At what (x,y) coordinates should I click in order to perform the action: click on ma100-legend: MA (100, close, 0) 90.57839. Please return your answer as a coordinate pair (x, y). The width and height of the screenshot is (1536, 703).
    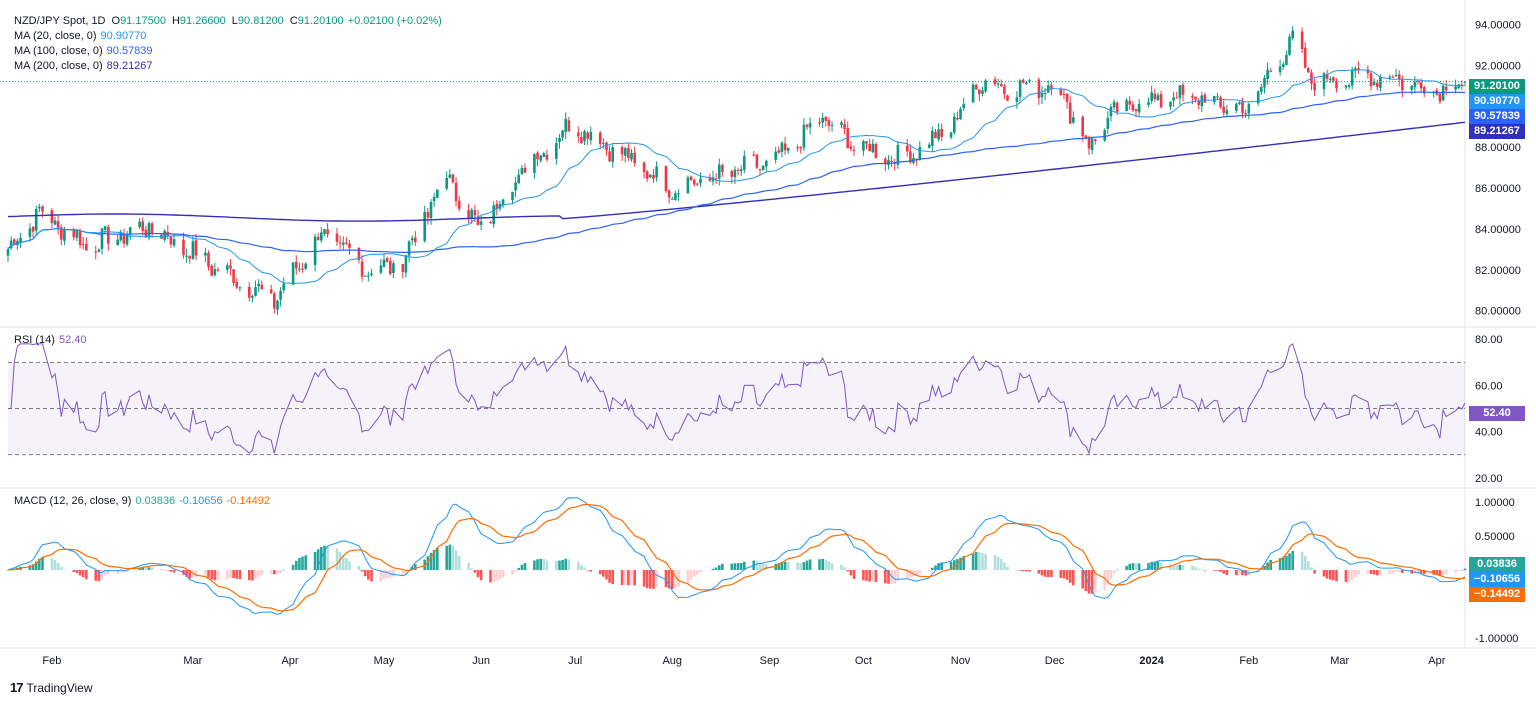
    Looking at the image, I should click on (228, 51).